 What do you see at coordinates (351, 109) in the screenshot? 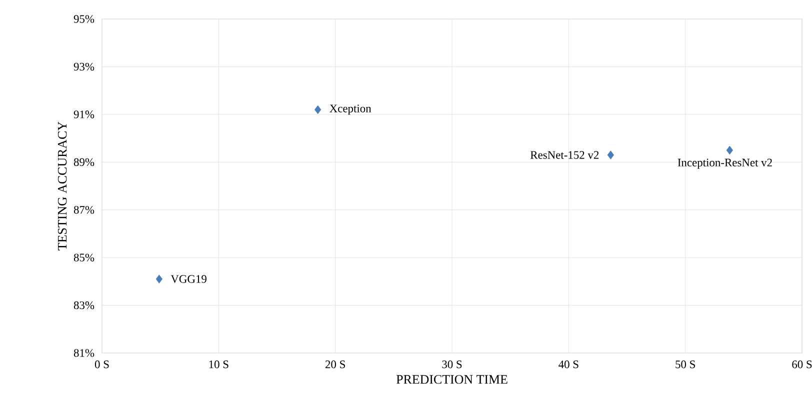
I see `annotation: Xception` at bounding box center [351, 109].